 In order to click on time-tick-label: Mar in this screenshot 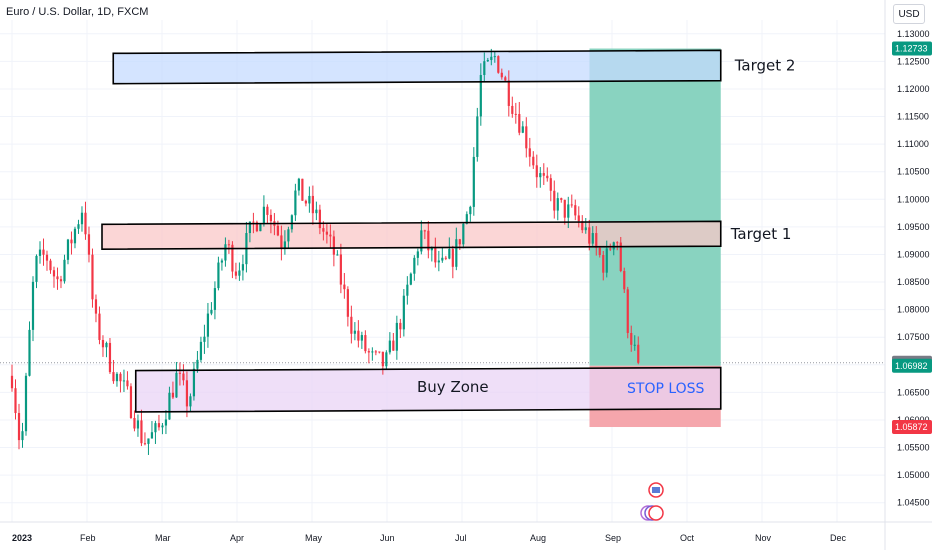, I will do `click(163, 538)`.